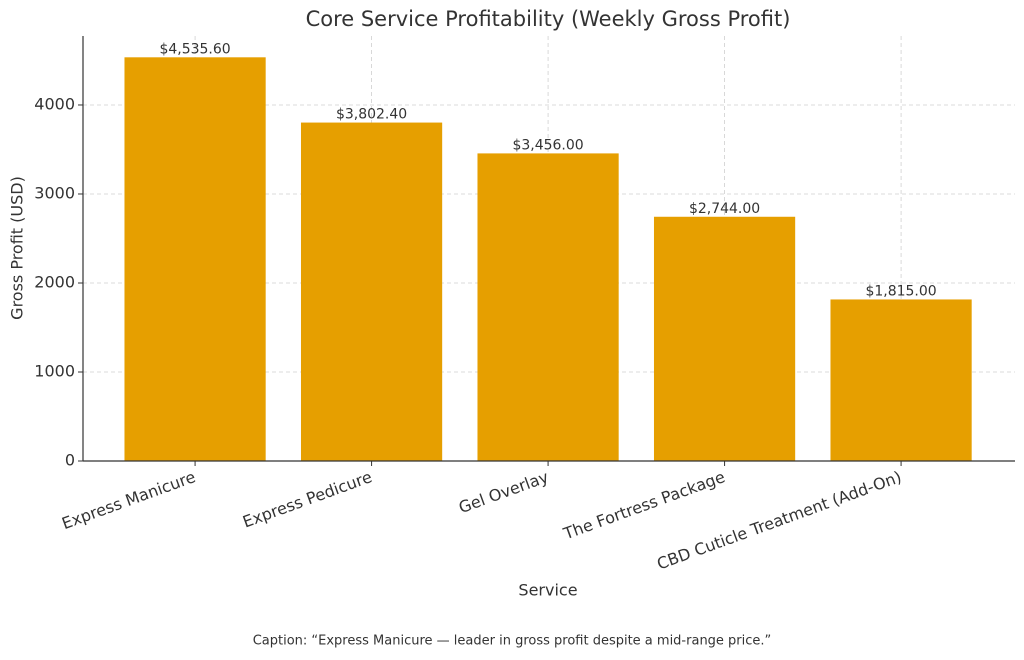  I want to click on y-tick-label: 3000, so click(54, 192).